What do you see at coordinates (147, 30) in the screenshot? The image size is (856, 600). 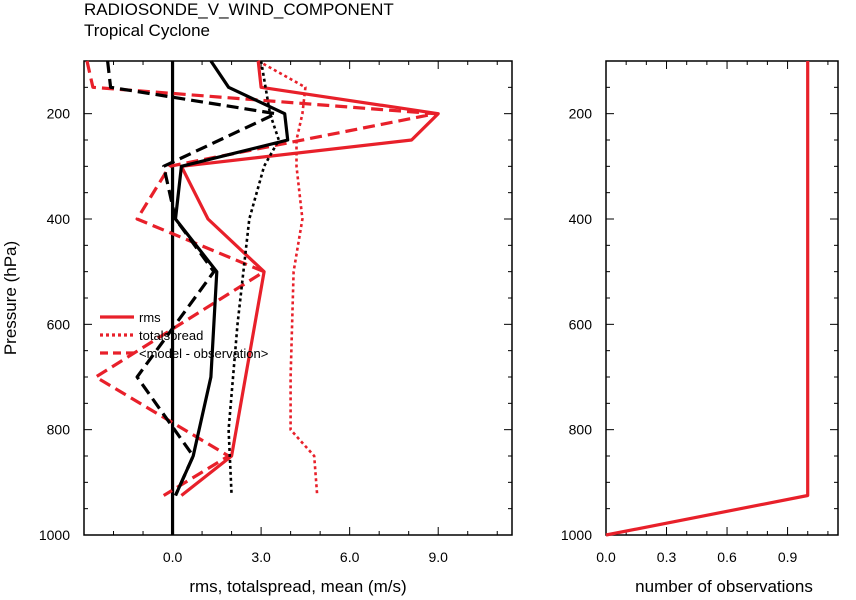 I see `chart-subtitle: Tropical Cyclone` at bounding box center [147, 30].